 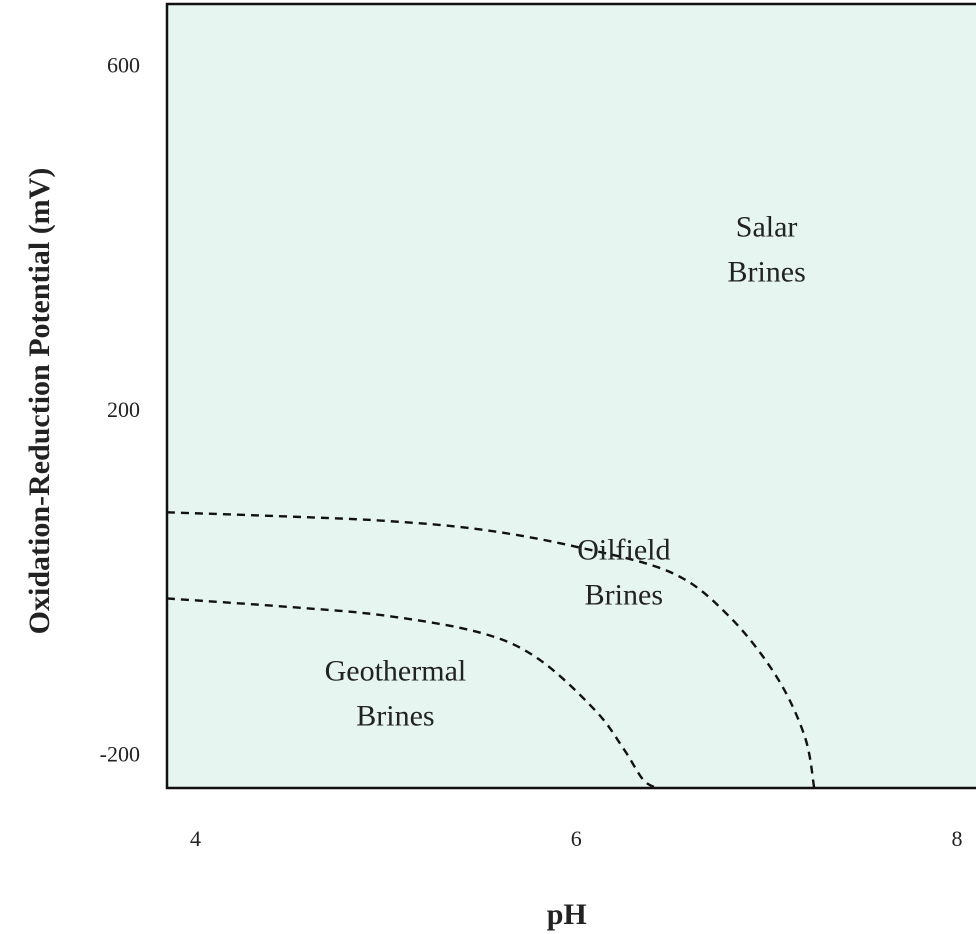 I want to click on x-tick-label: 8, so click(x=956, y=838).